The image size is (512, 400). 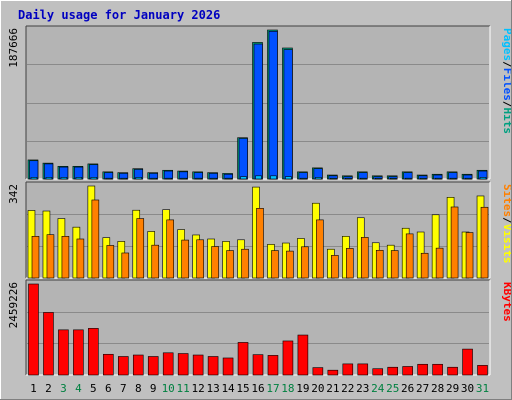 What do you see at coordinates (48, 388) in the screenshot?
I see `x-tick-label-day-2: 2` at bounding box center [48, 388].